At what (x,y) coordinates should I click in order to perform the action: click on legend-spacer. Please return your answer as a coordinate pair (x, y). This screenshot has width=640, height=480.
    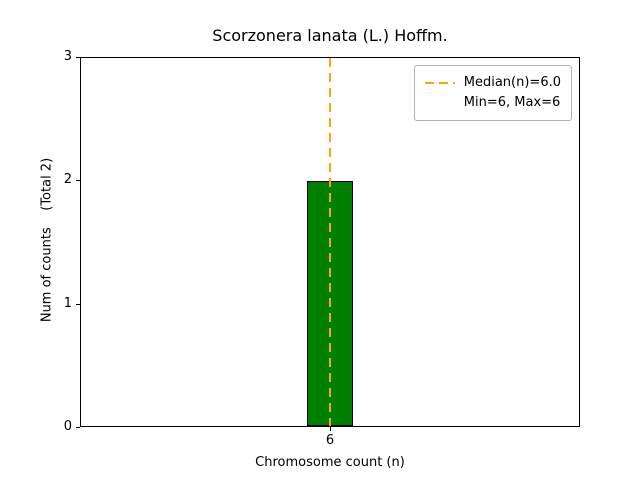
    Looking at the image, I should click on (440, 103).